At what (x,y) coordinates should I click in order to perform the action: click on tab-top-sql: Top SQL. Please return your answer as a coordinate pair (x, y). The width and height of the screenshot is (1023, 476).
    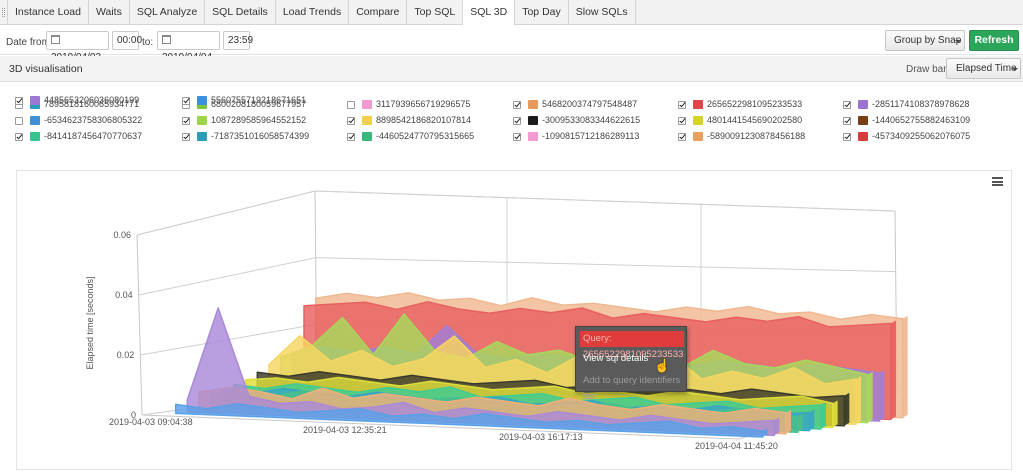
    Looking at the image, I should click on (435, 12).